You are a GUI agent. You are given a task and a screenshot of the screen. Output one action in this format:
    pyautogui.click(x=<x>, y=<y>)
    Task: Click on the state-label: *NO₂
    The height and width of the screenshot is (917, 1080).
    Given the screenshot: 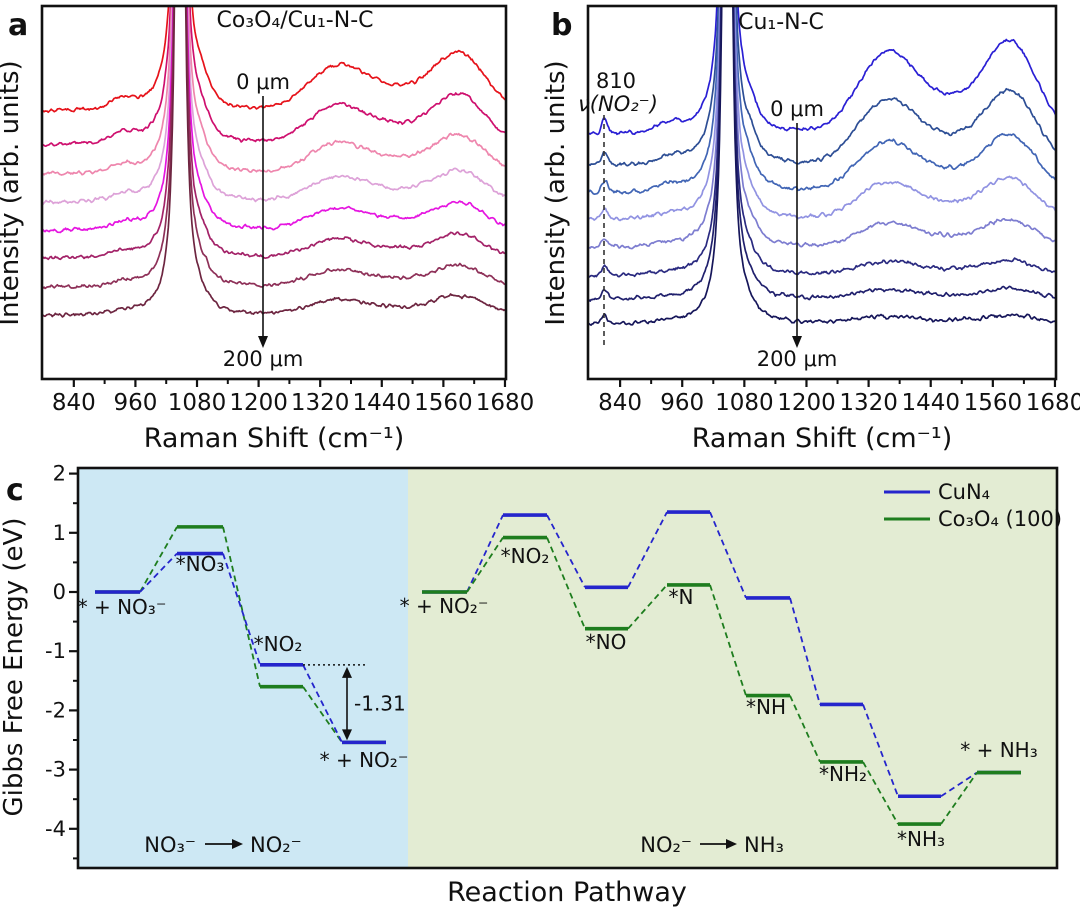 What is the action you would take?
    pyautogui.click(x=278, y=644)
    